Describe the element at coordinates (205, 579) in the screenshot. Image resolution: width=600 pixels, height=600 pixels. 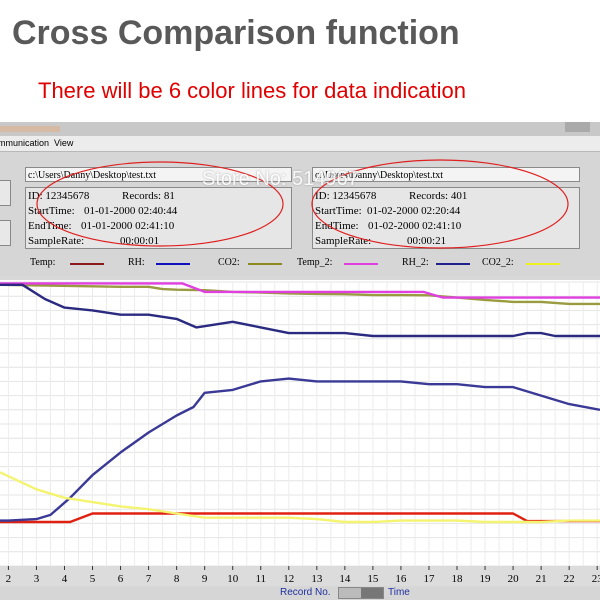
I see `x-tick-label: 9` at that location.